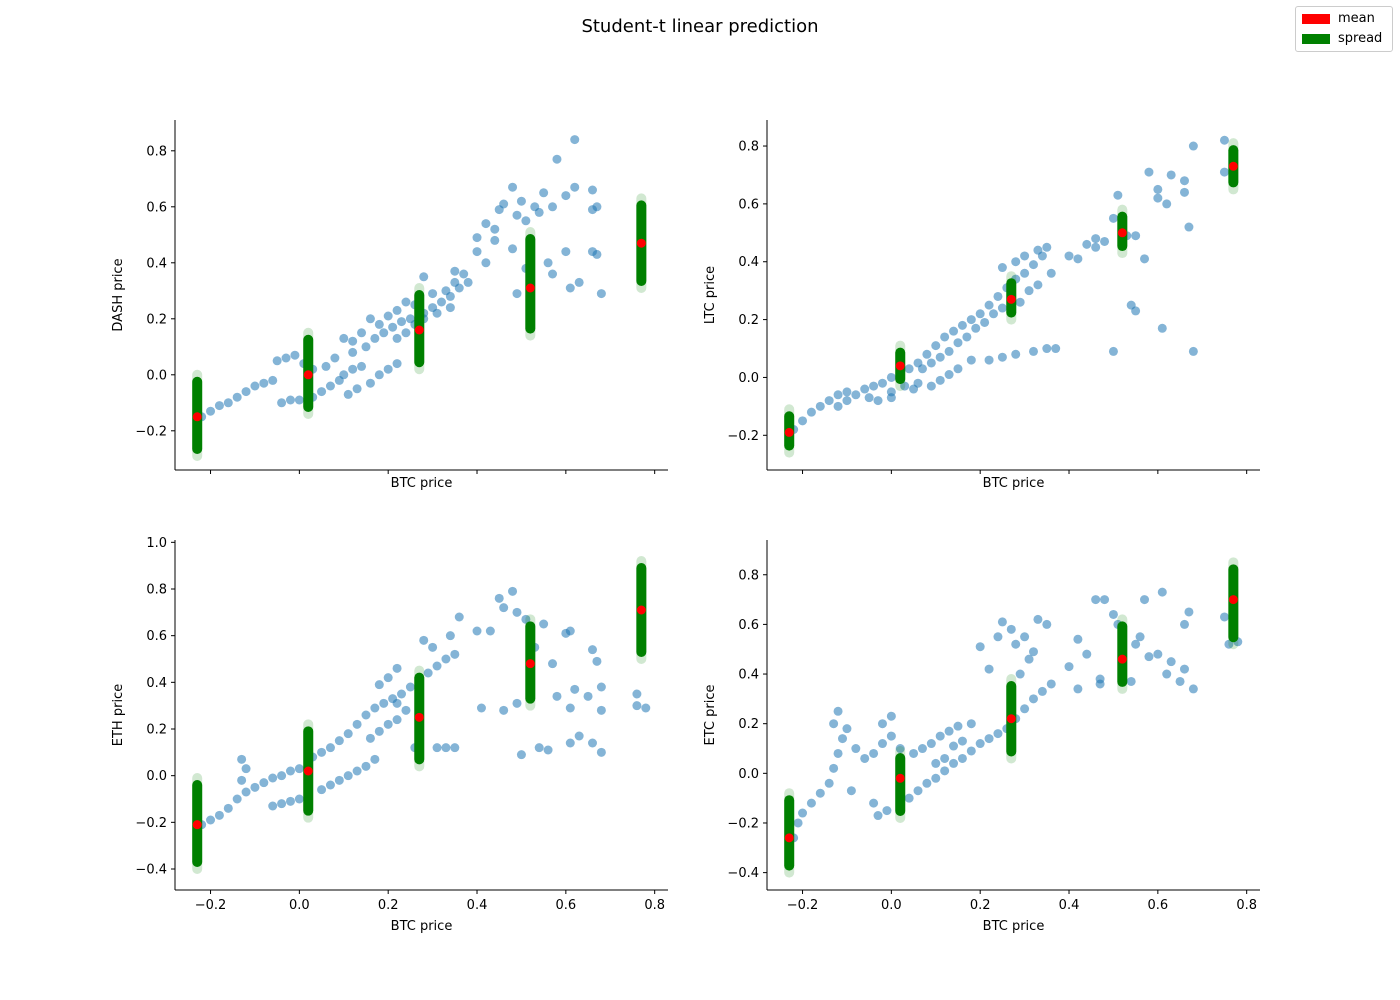 This screenshot has width=1400, height=1000. I want to click on x-tick-label: 0.0, so click(891, 905).